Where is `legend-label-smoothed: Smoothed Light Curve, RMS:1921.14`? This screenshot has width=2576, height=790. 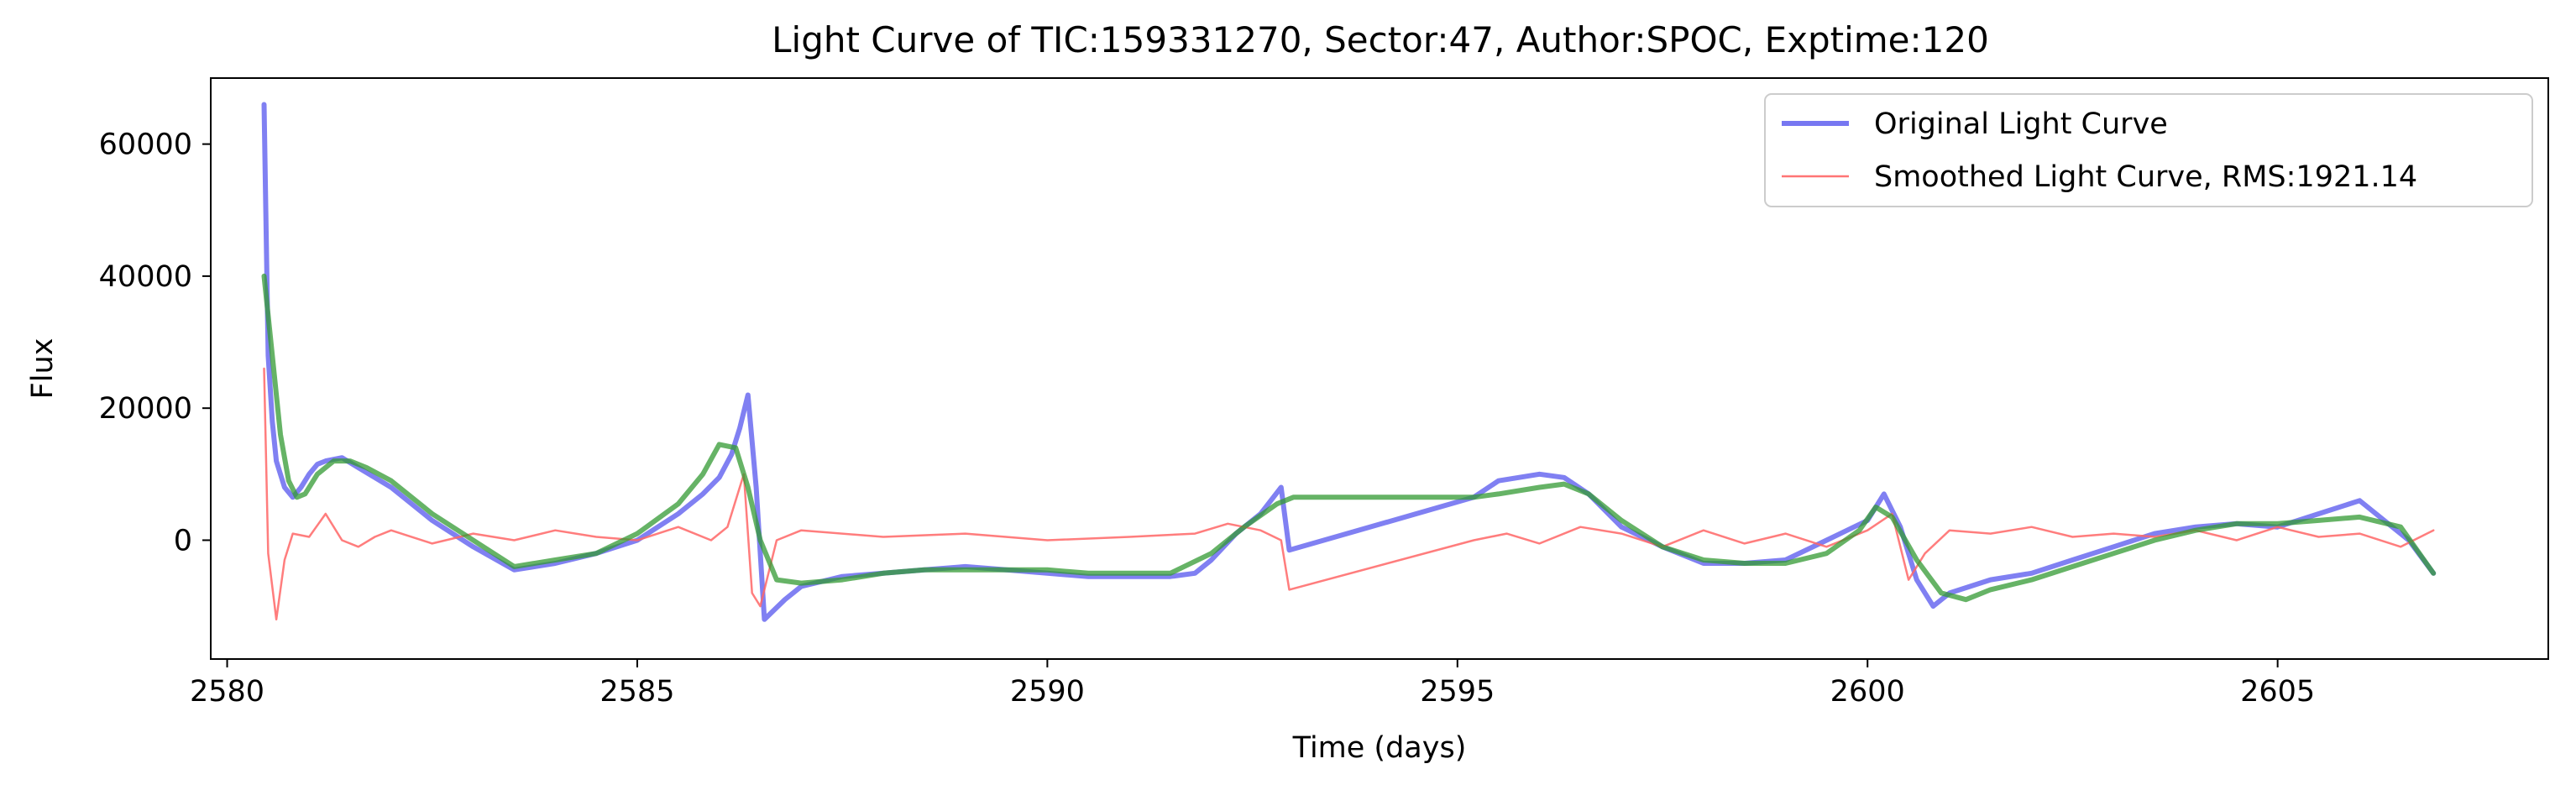
legend-label-smoothed: Smoothed Light Curve, RMS:1921.14 is located at coordinates (2145, 177).